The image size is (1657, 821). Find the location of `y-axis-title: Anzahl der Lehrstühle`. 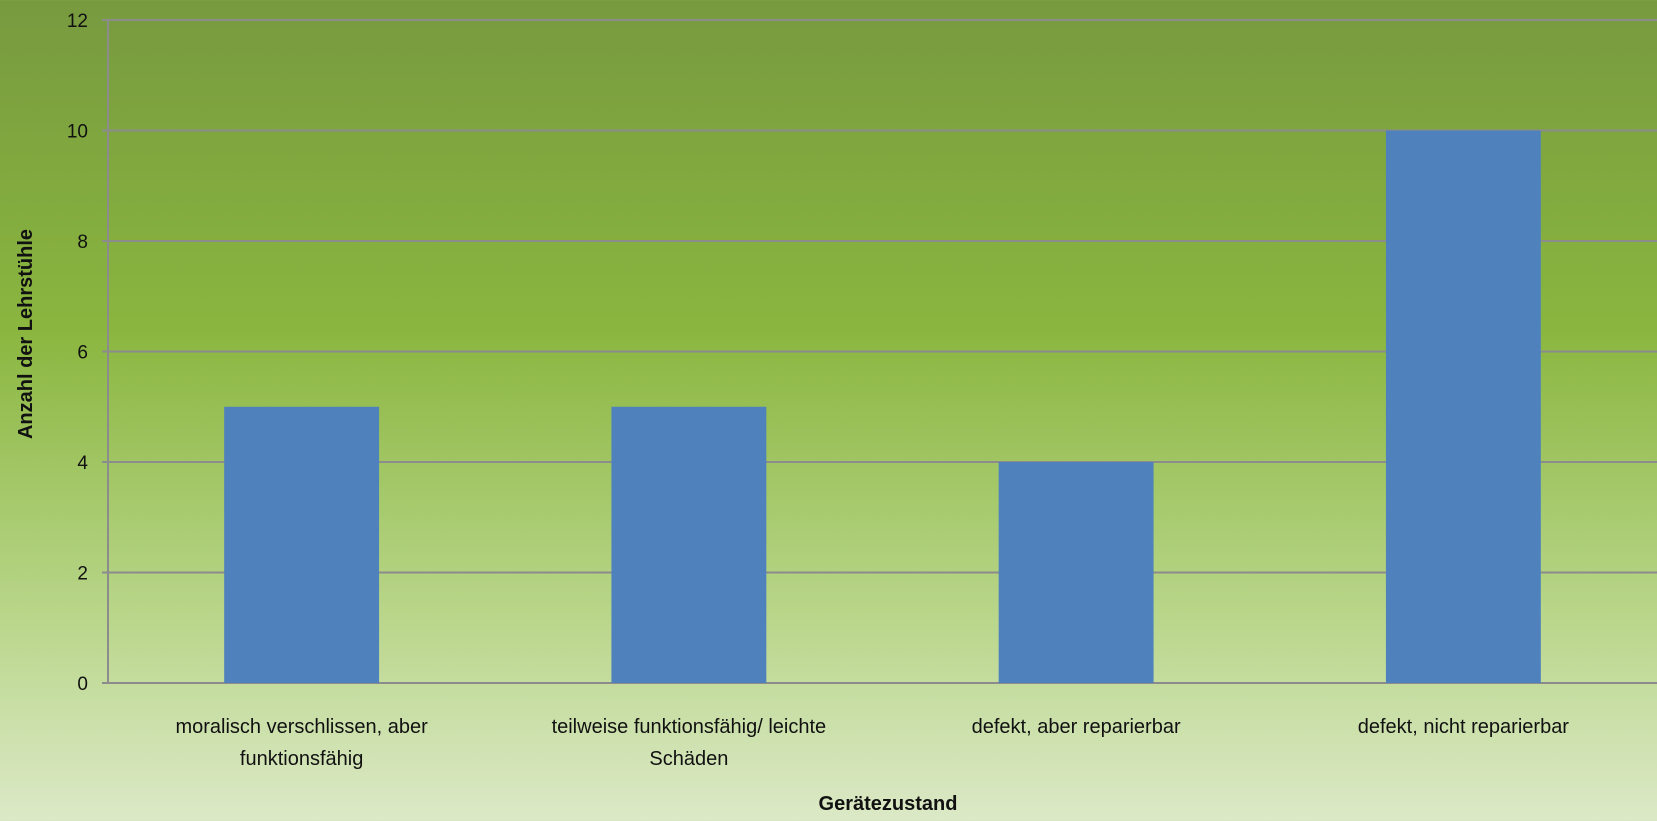

y-axis-title: Anzahl der Lehrstühle is located at coordinates (26, 334).